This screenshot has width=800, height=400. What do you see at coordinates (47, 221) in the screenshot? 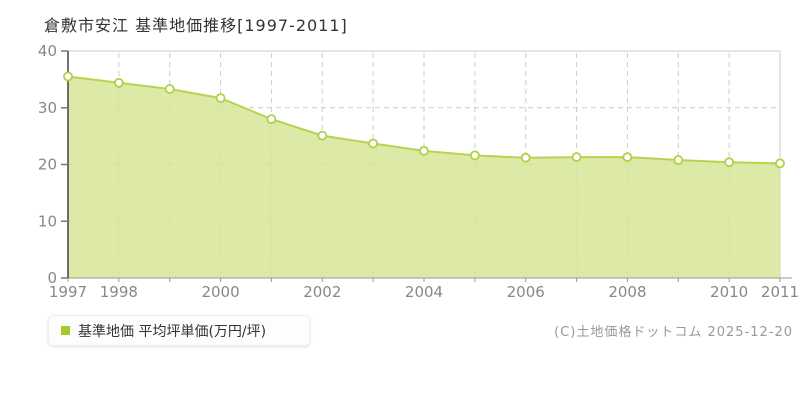
I see `y-axis-label: 10` at bounding box center [47, 221].